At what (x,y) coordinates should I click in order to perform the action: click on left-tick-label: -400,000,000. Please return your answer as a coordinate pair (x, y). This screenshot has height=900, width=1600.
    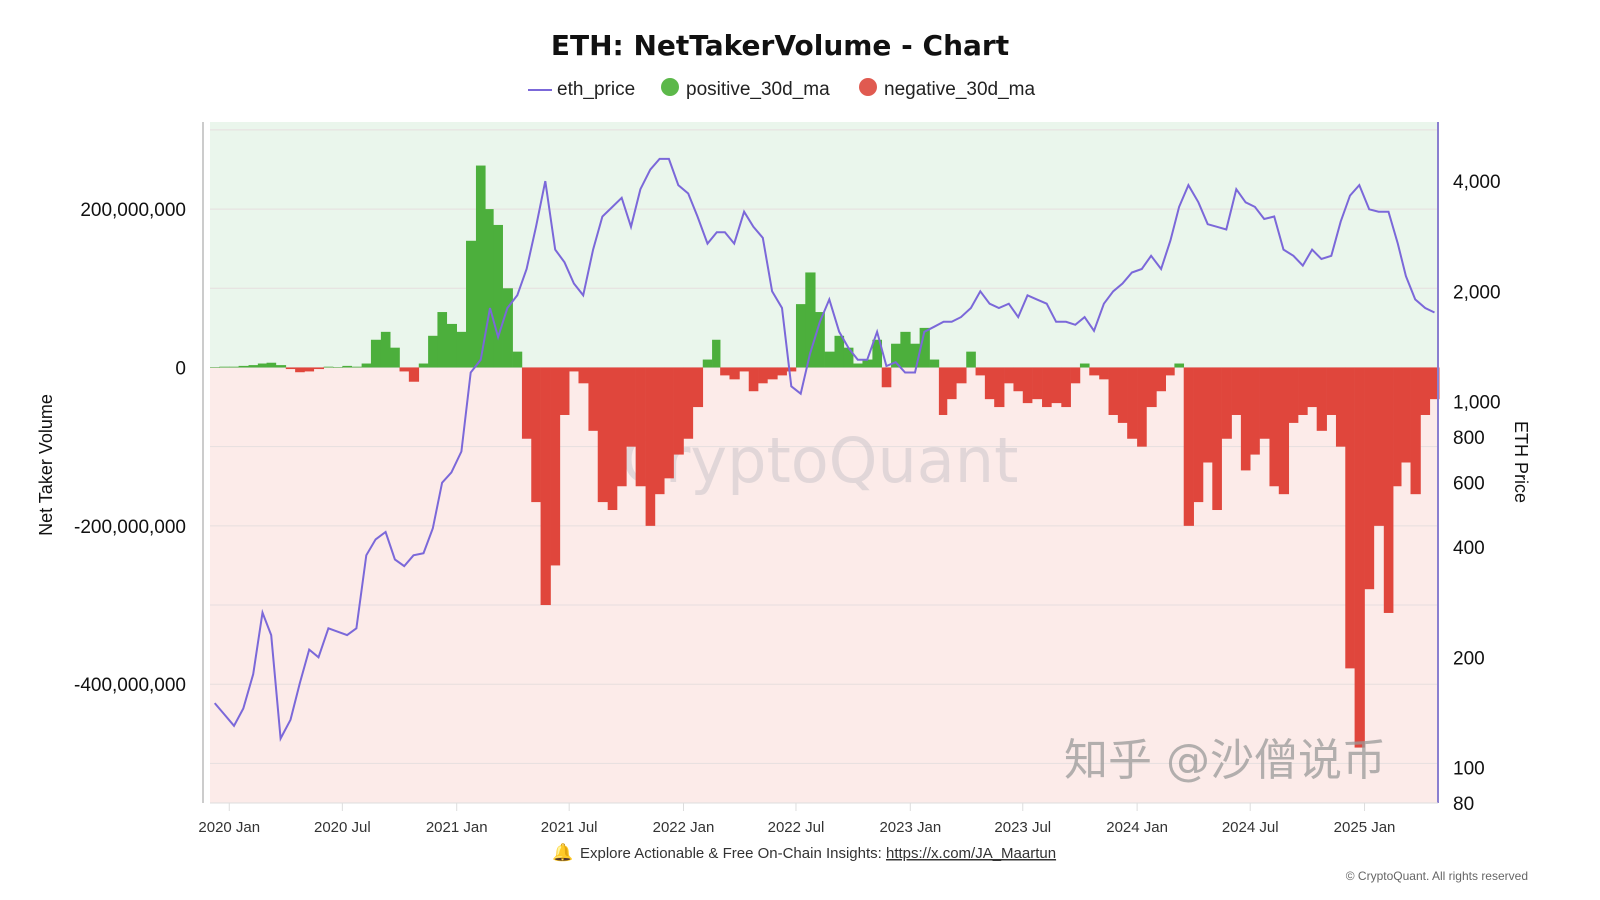
    Looking at the image, I should click on (130, 685).